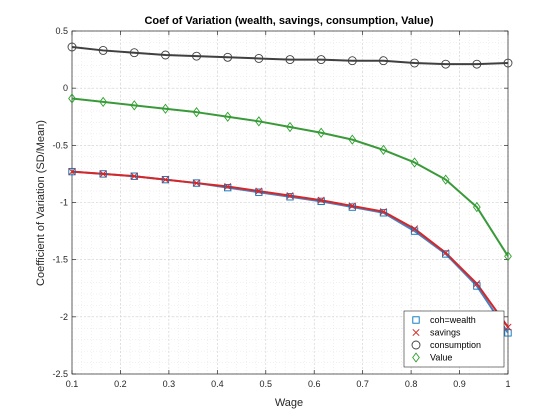 This screenshot has height=420, width=560. What do you see at coordinates (445, 333) in the screenshot?
I see `legend-label-savings: savings` at bounding box center [445, 333].